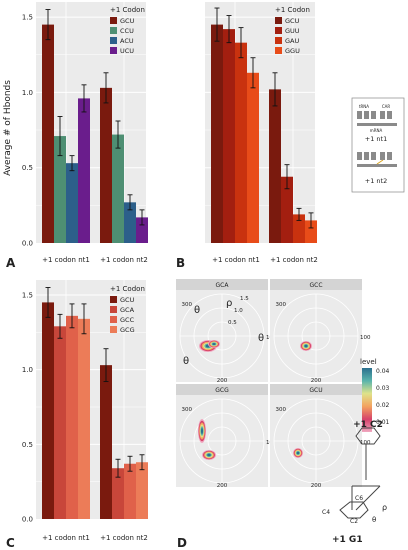 The width and height of the screenshot is (408, 550). I want to click on legend-label: CCU, so click(127, 31).